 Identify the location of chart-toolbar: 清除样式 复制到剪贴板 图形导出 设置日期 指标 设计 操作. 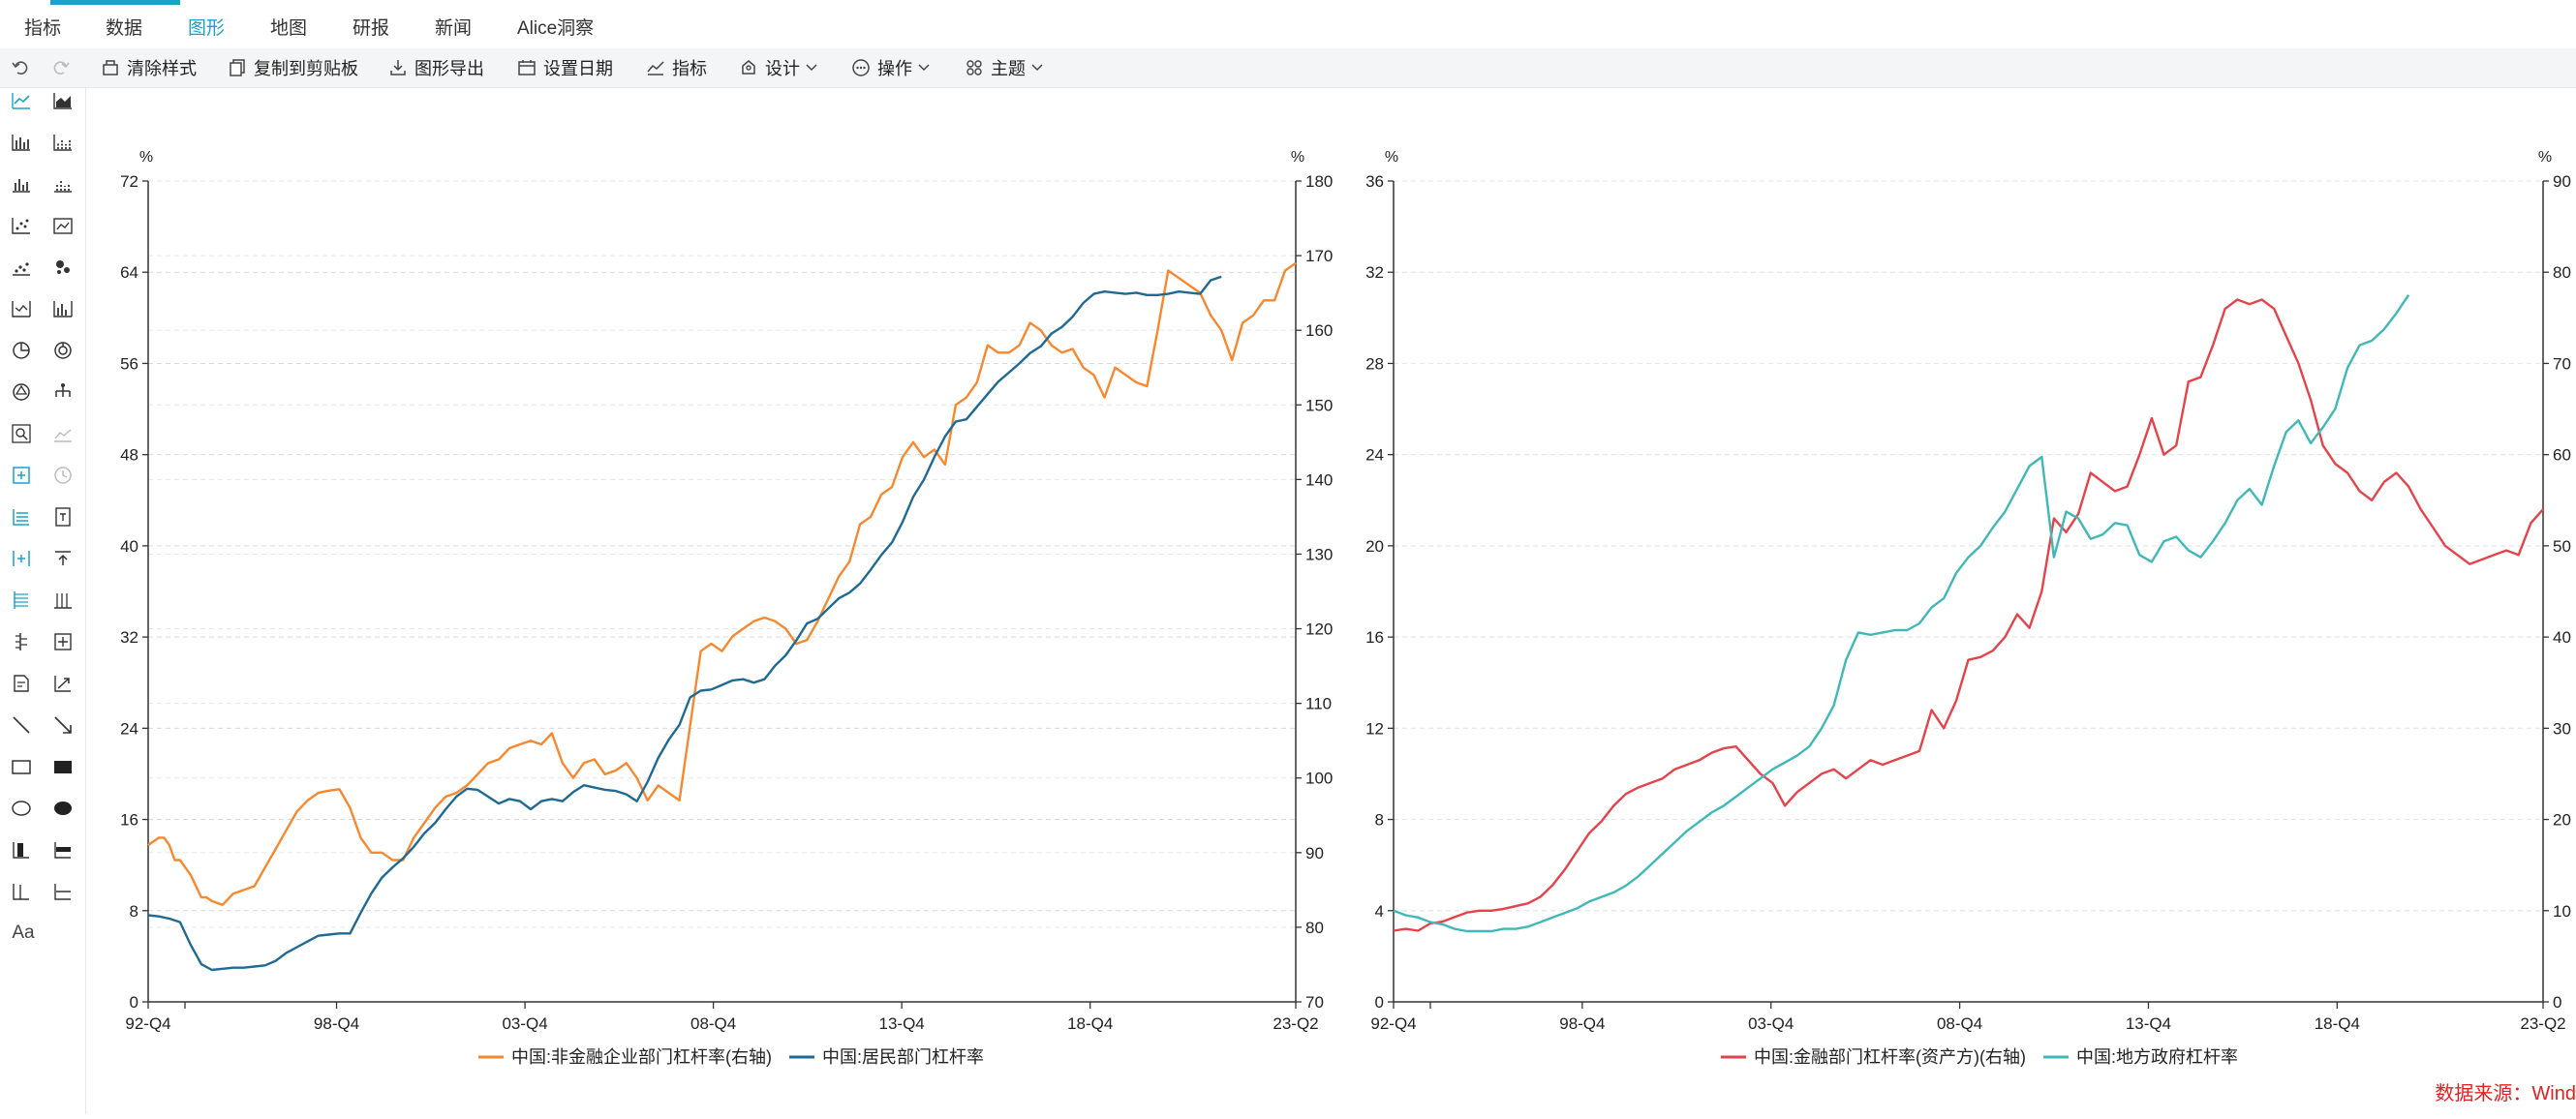
(1288, 68).